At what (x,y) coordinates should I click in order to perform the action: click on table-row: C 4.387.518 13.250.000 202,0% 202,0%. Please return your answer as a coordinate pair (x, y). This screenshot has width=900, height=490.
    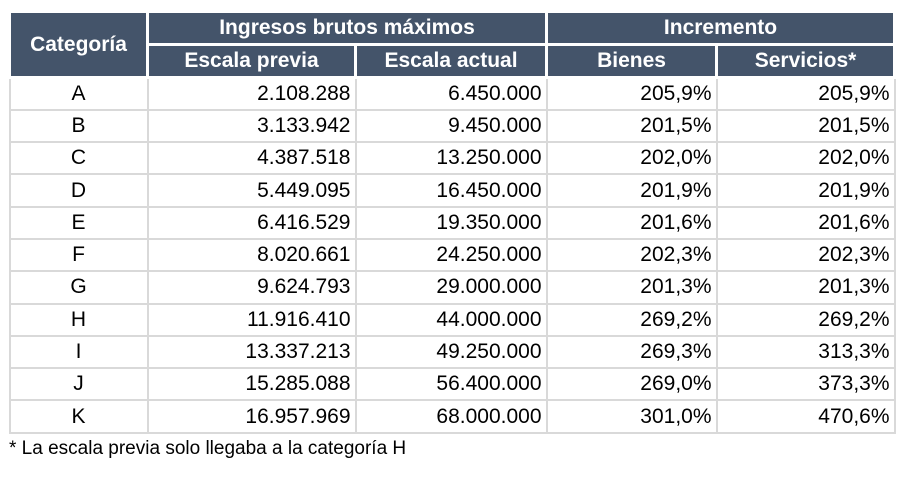
    Looking at the image, I should click on (452, 158).